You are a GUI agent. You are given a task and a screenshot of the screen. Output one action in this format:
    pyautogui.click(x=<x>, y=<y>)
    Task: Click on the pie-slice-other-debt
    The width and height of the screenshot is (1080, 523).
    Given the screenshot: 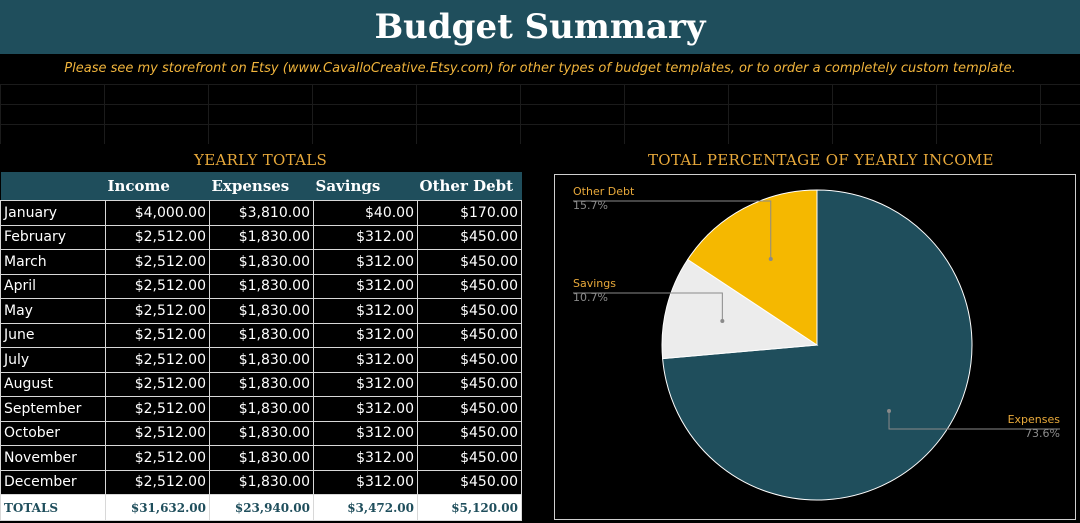 What is the action you would take?
    pyautogui.click(x=752, y=267)
    